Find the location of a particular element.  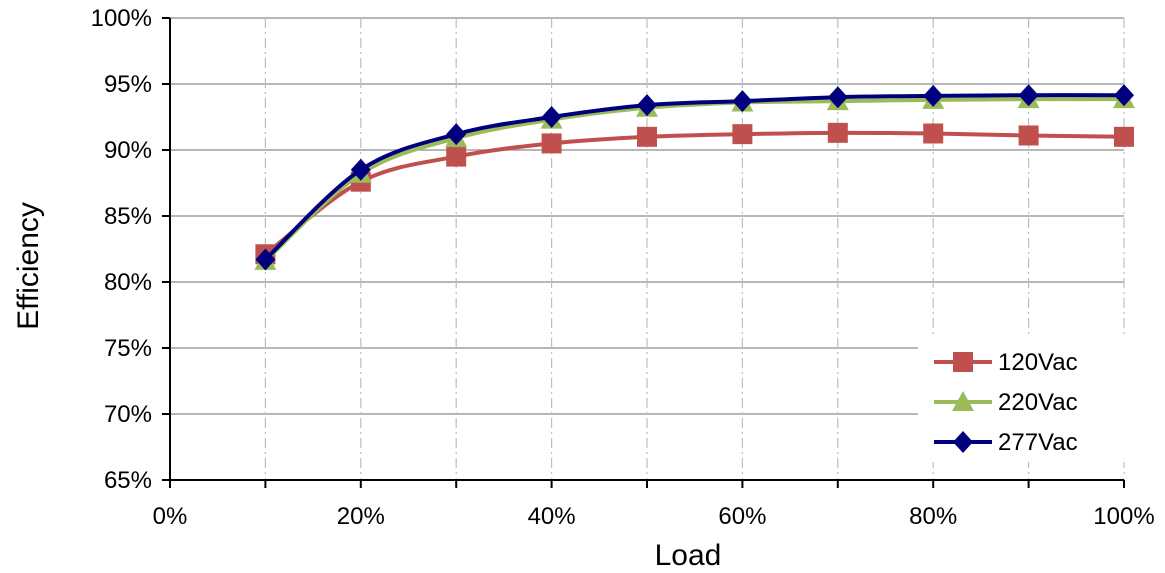

y-axis-title: Efficiency is located at coordinates (28, 266).